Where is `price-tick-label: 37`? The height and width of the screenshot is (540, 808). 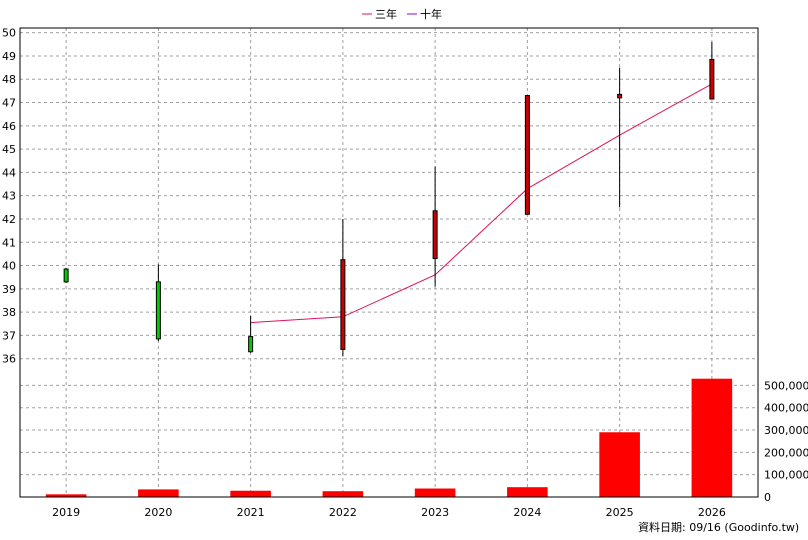
price-tick-label: 37 is located at coordinates (9, 335).